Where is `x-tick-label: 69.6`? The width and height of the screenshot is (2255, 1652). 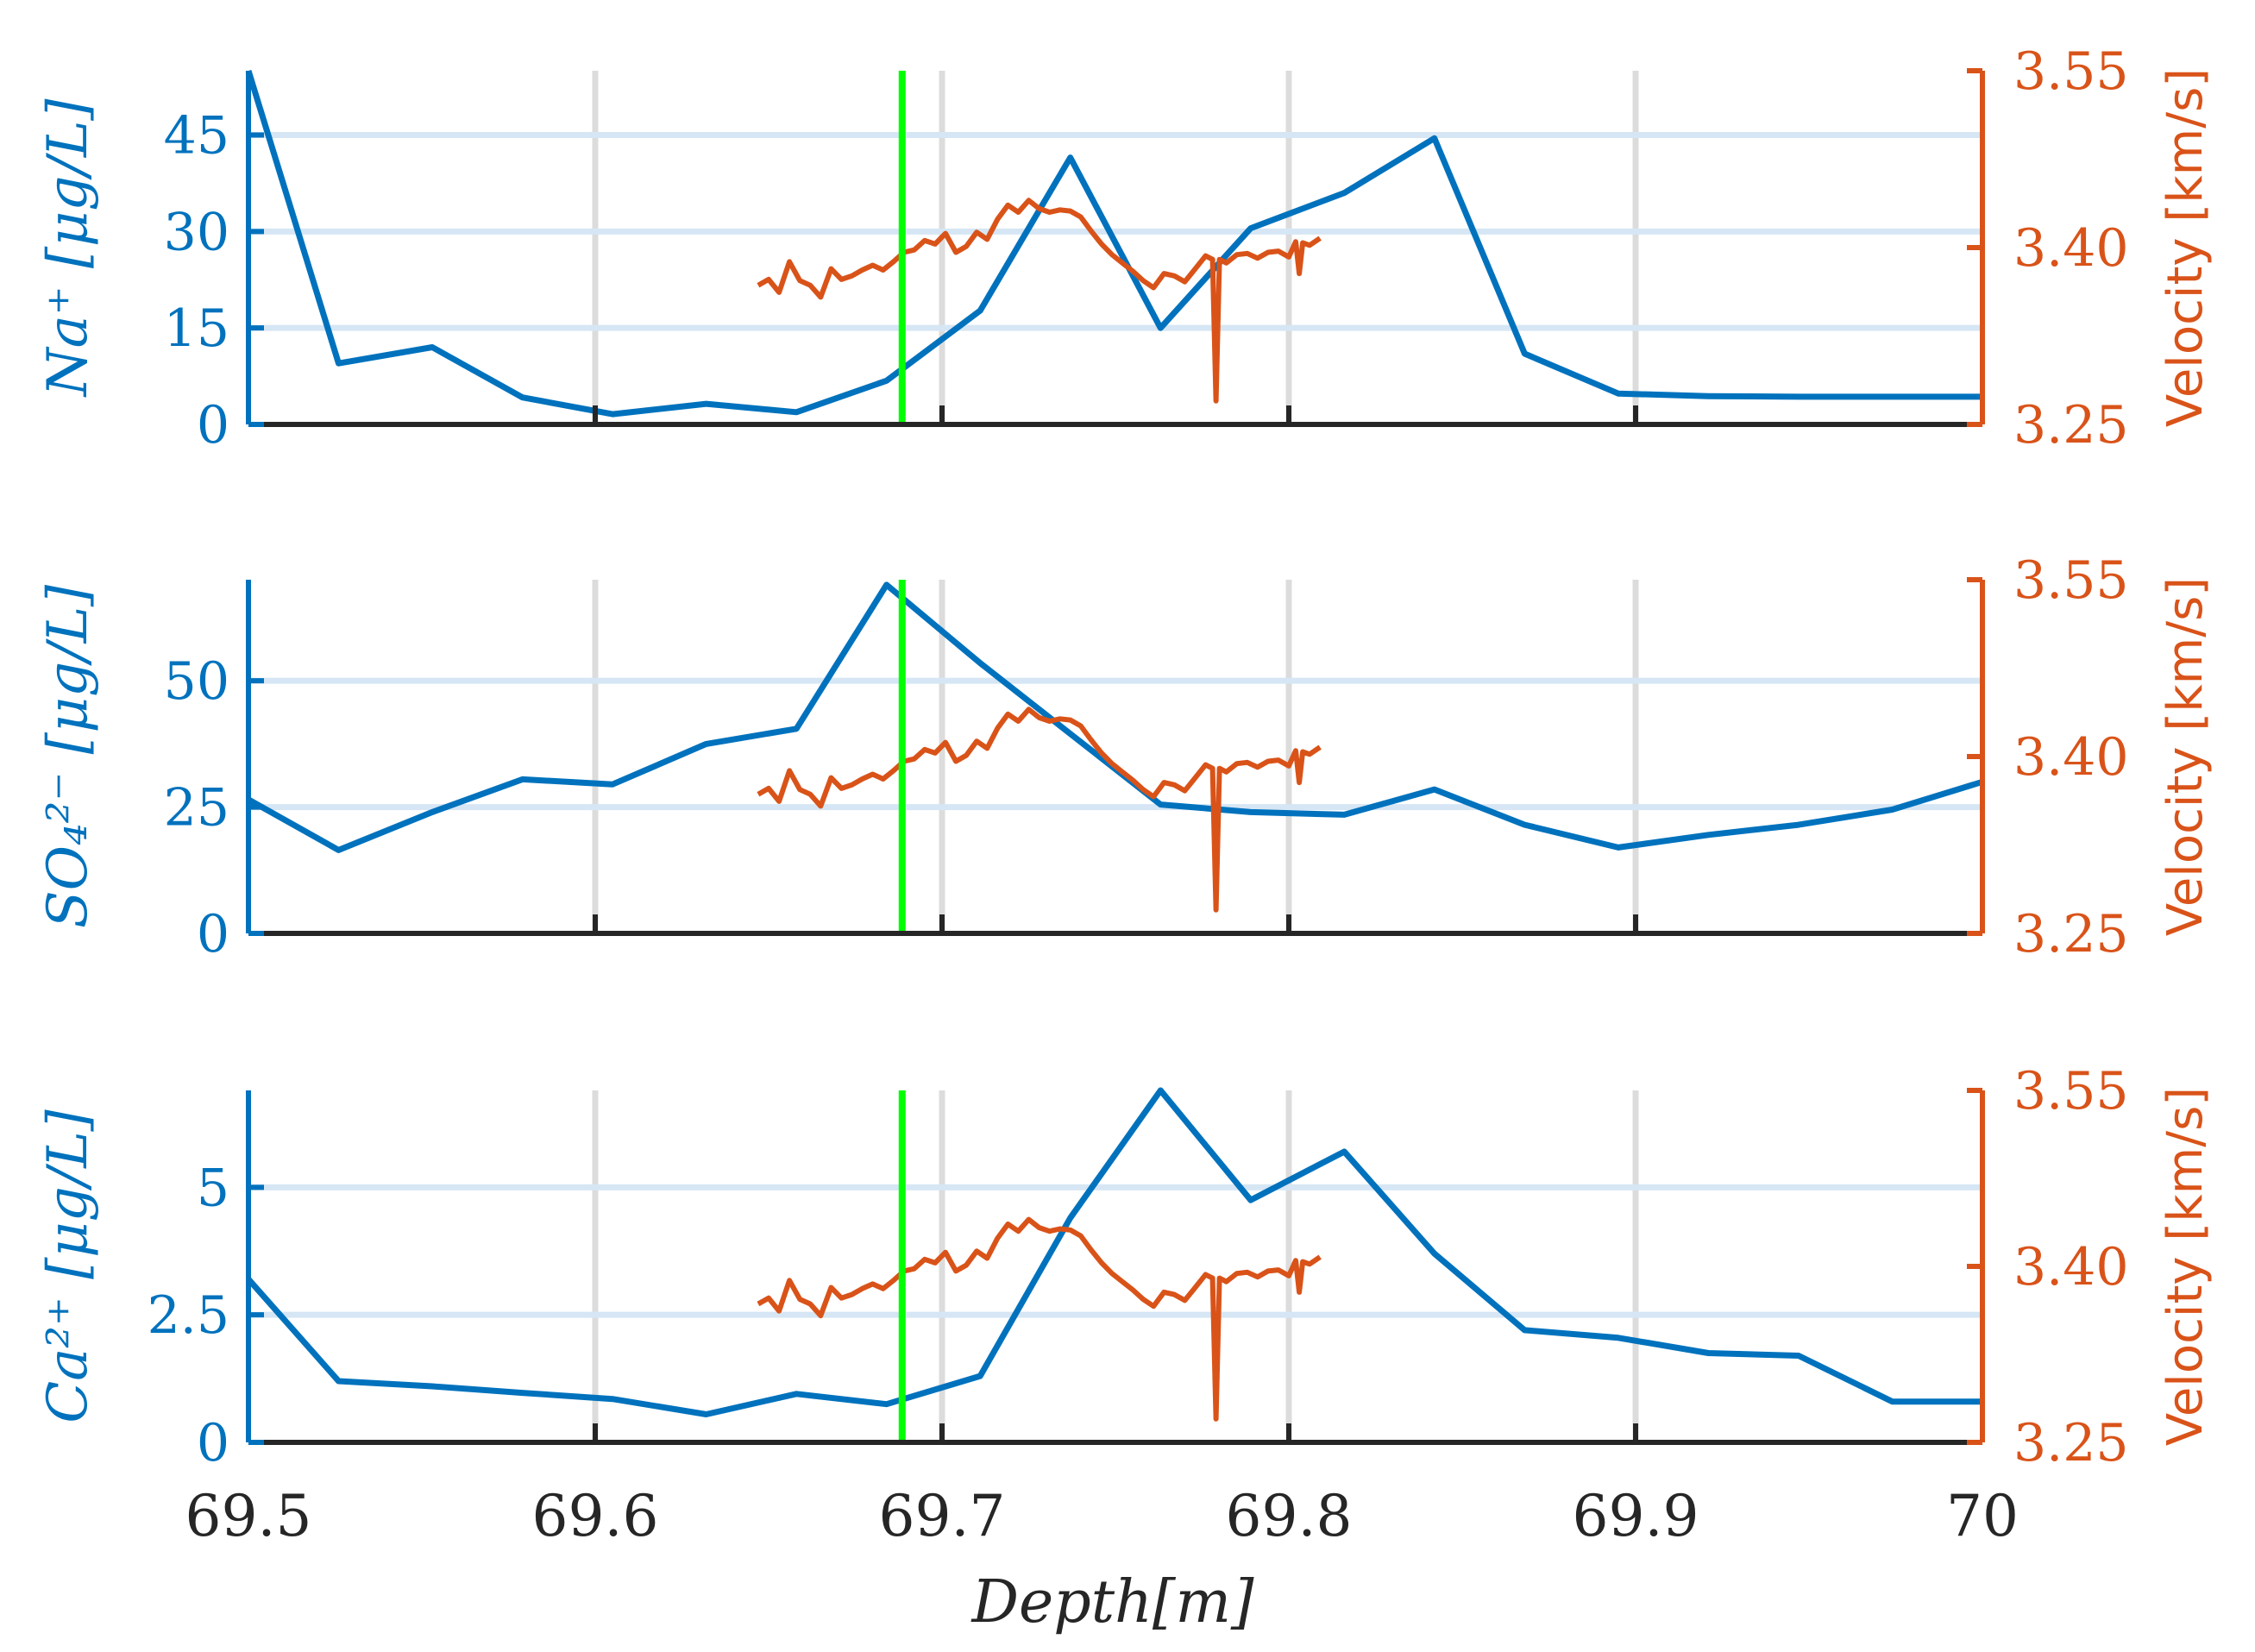
x-tick-label: 69.6 is located at coordinates (595, 1516).